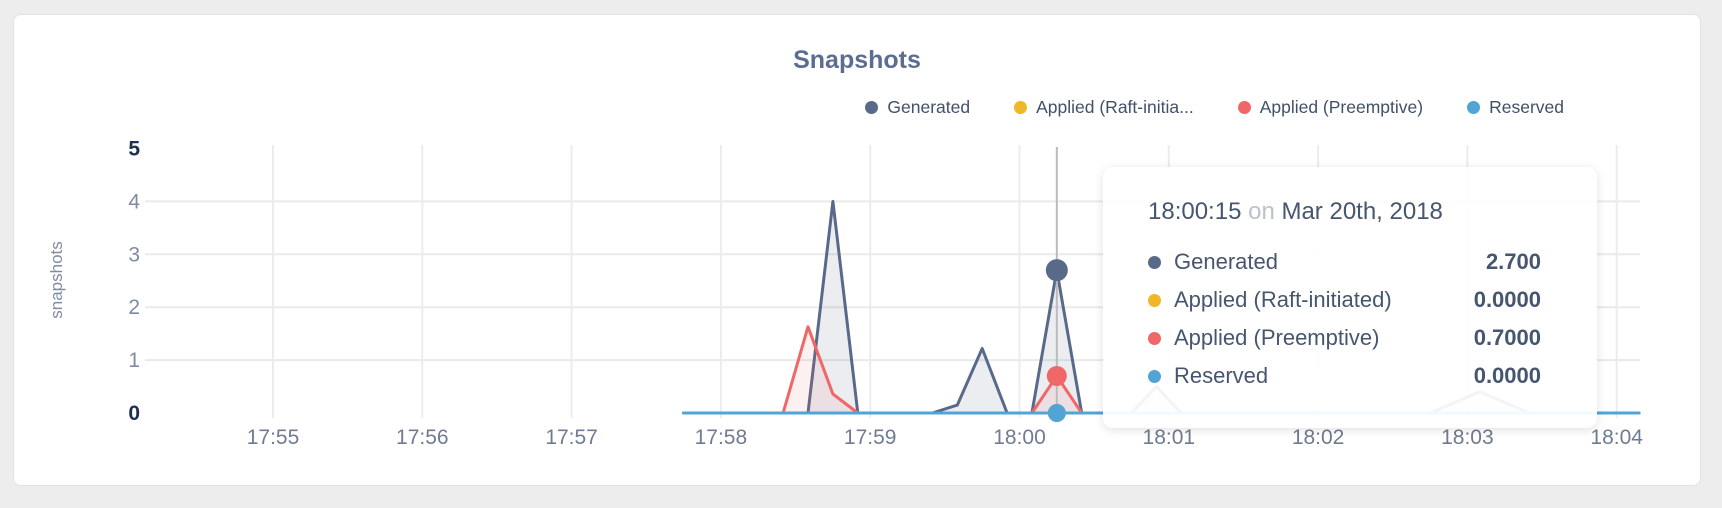  I want to click on tooltip-row-generated: Generated 2.700, so click(1344, 262).